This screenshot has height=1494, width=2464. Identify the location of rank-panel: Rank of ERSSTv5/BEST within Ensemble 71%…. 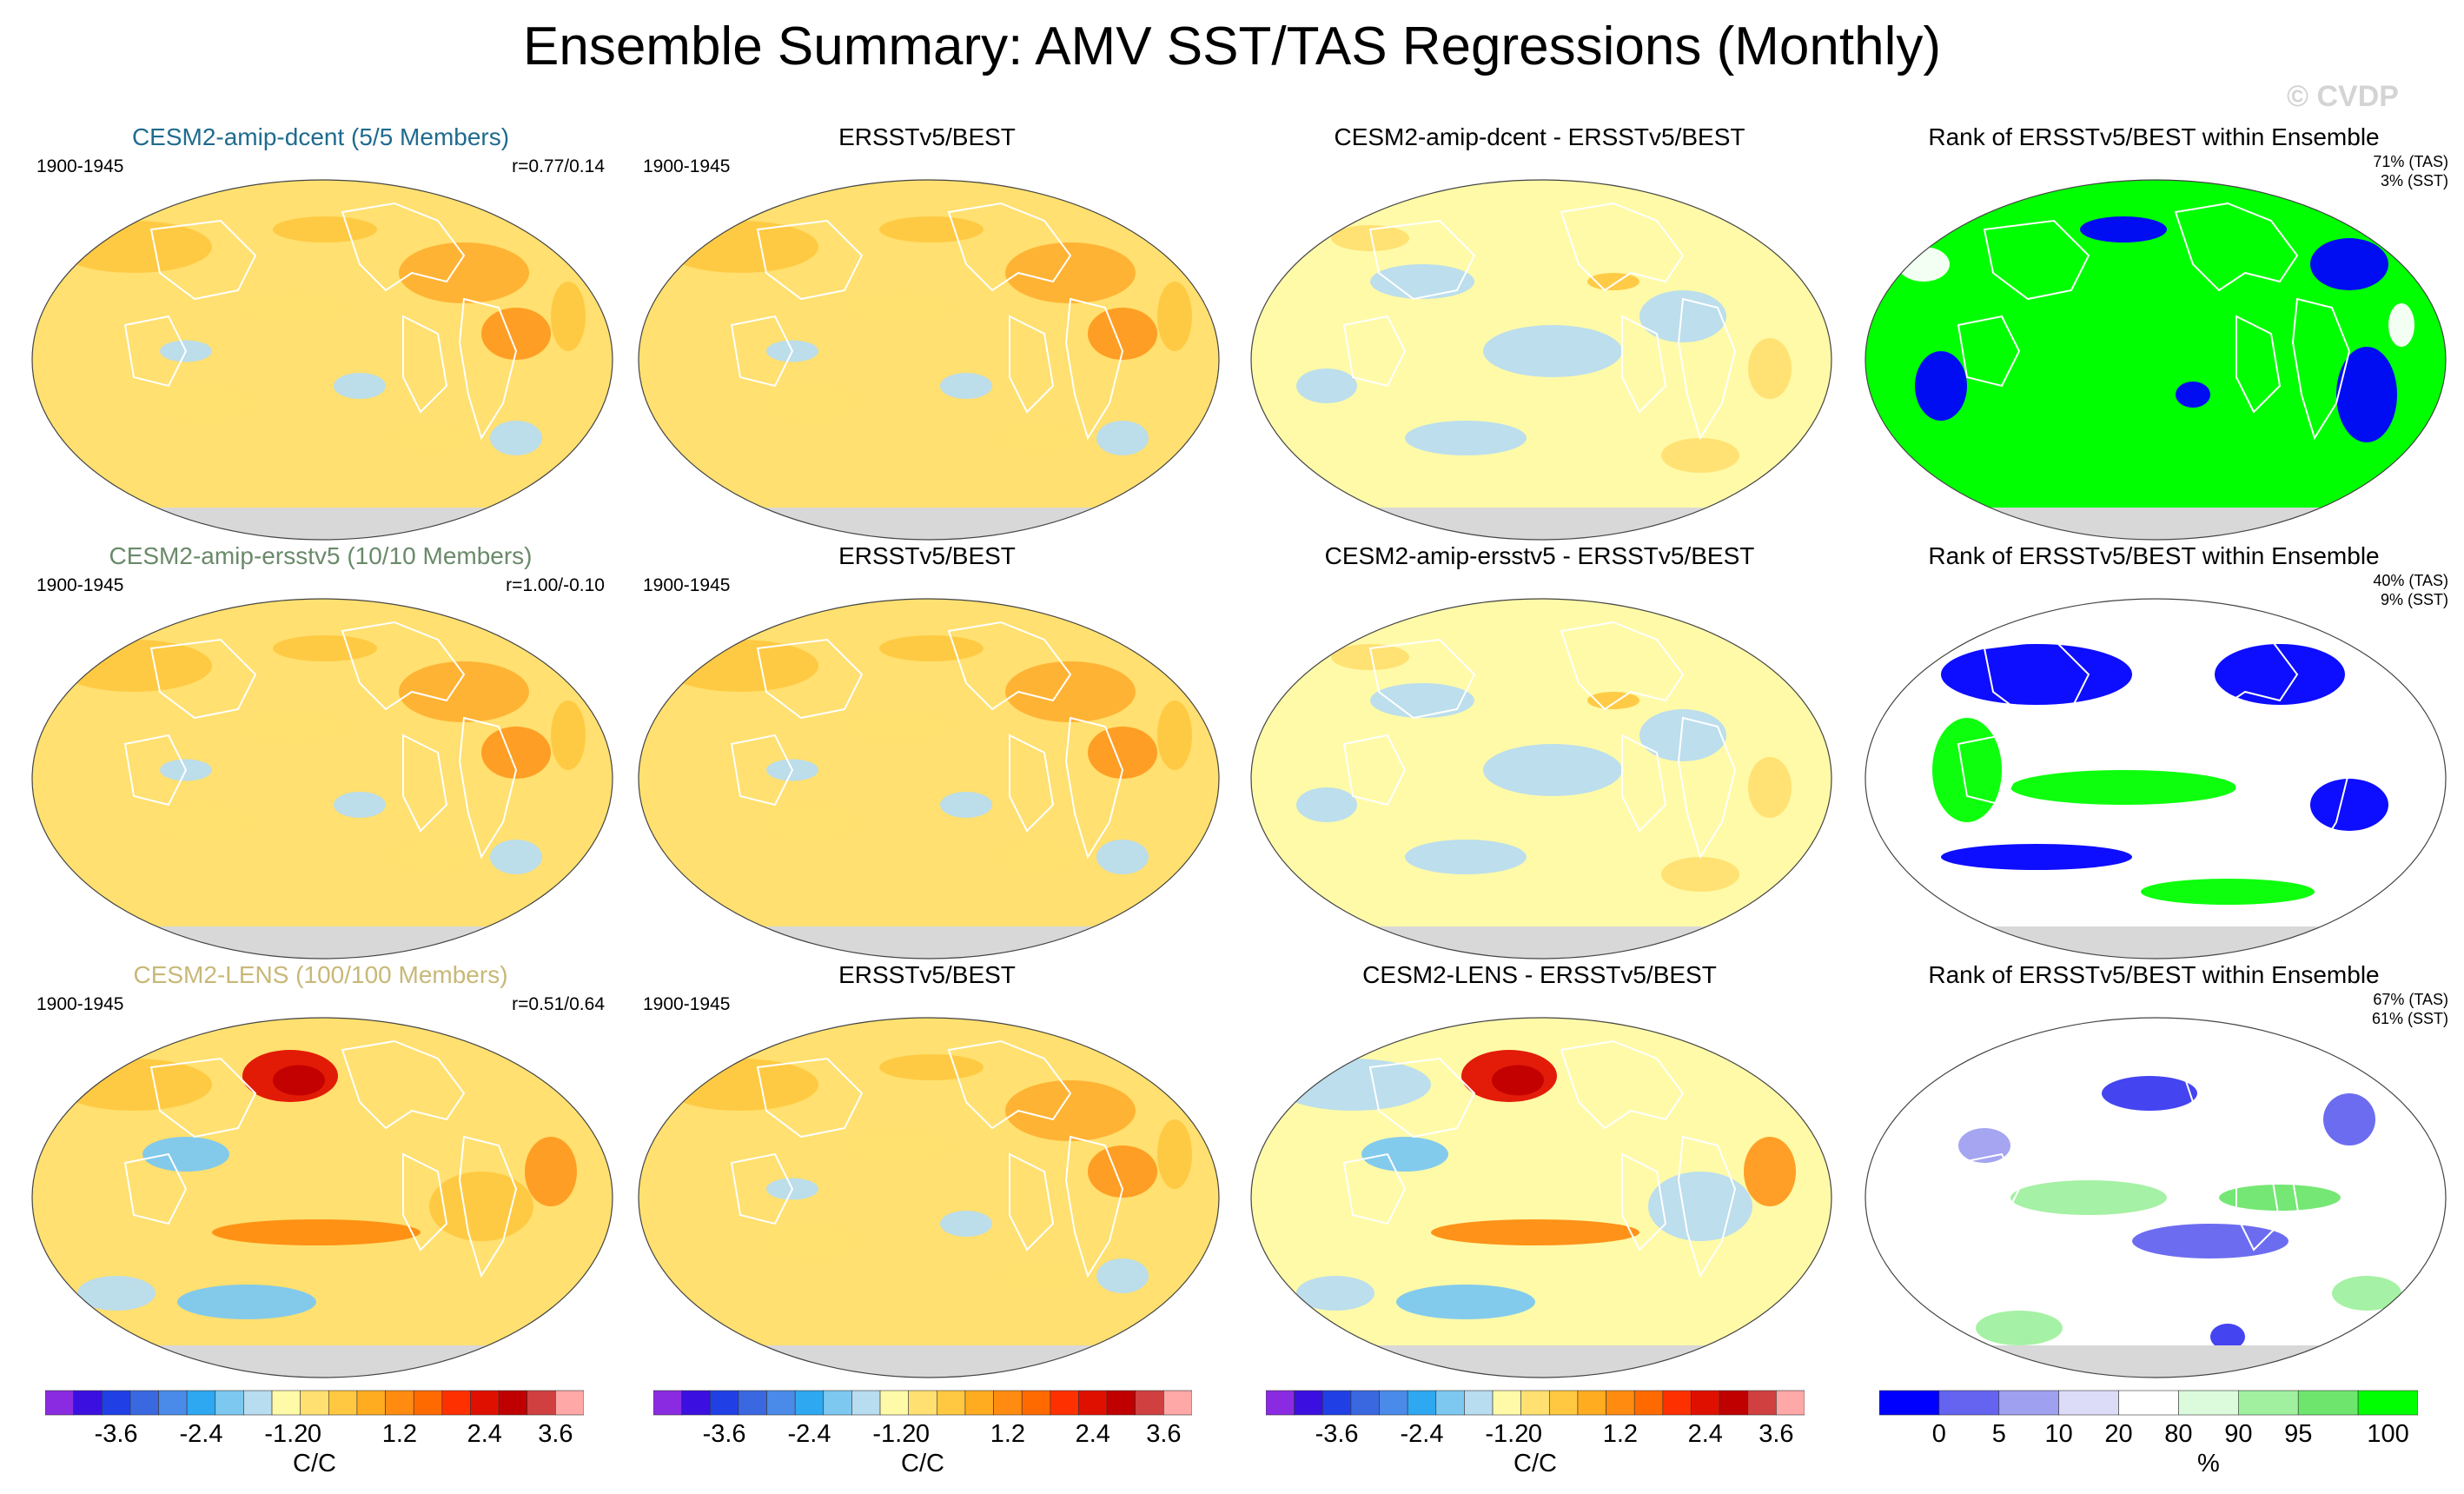
(2154, 332).